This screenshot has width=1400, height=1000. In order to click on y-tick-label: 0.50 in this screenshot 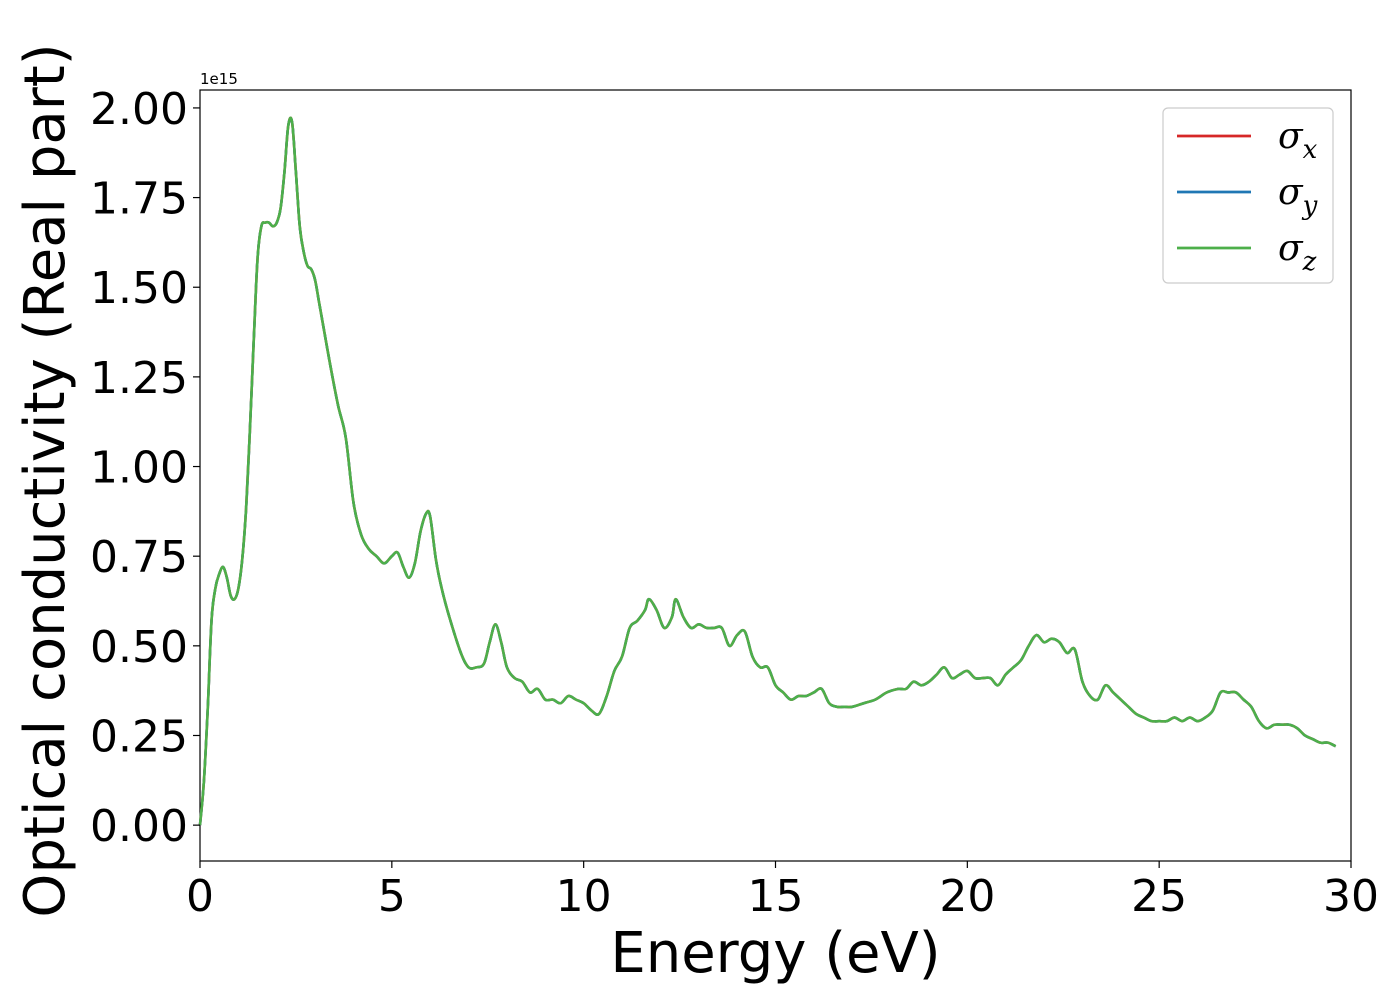, I will do `click(139, 647)`.